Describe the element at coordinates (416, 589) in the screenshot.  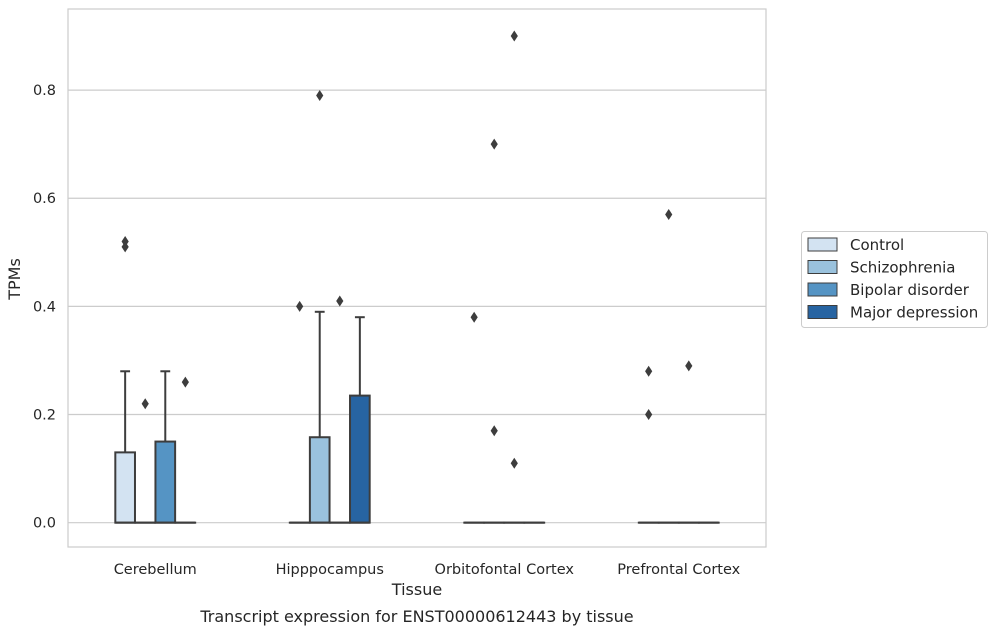
I see `x-axis-label: Tissue` at that location.